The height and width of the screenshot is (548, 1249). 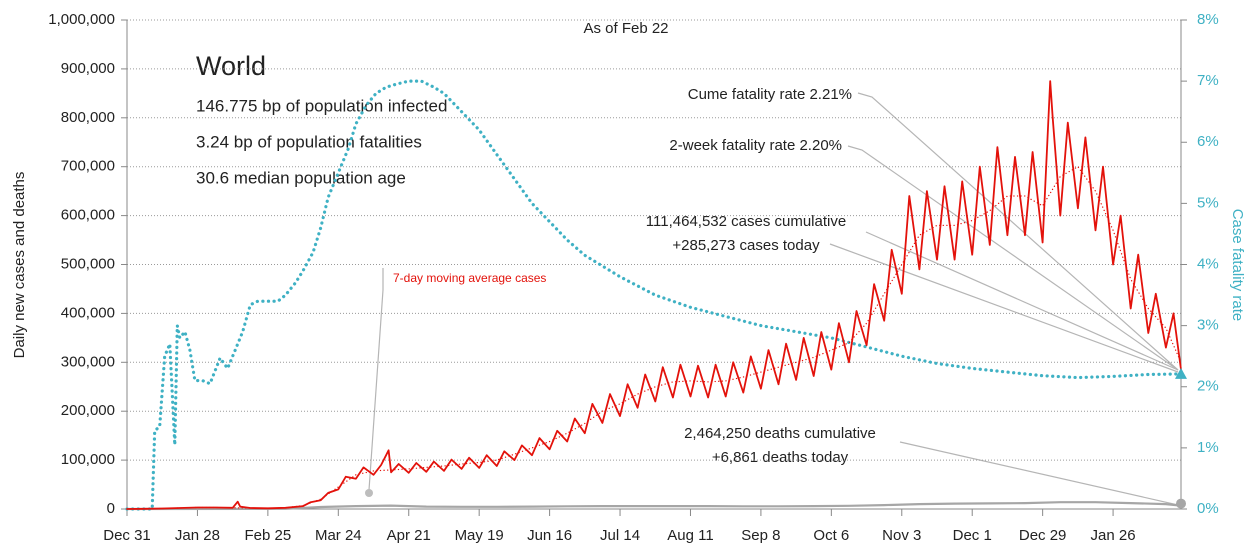 What do you see at coordinates (88, 459) in the screenshot?
I see `y-tick-label: 100,000` at bounding box center [88, 459].